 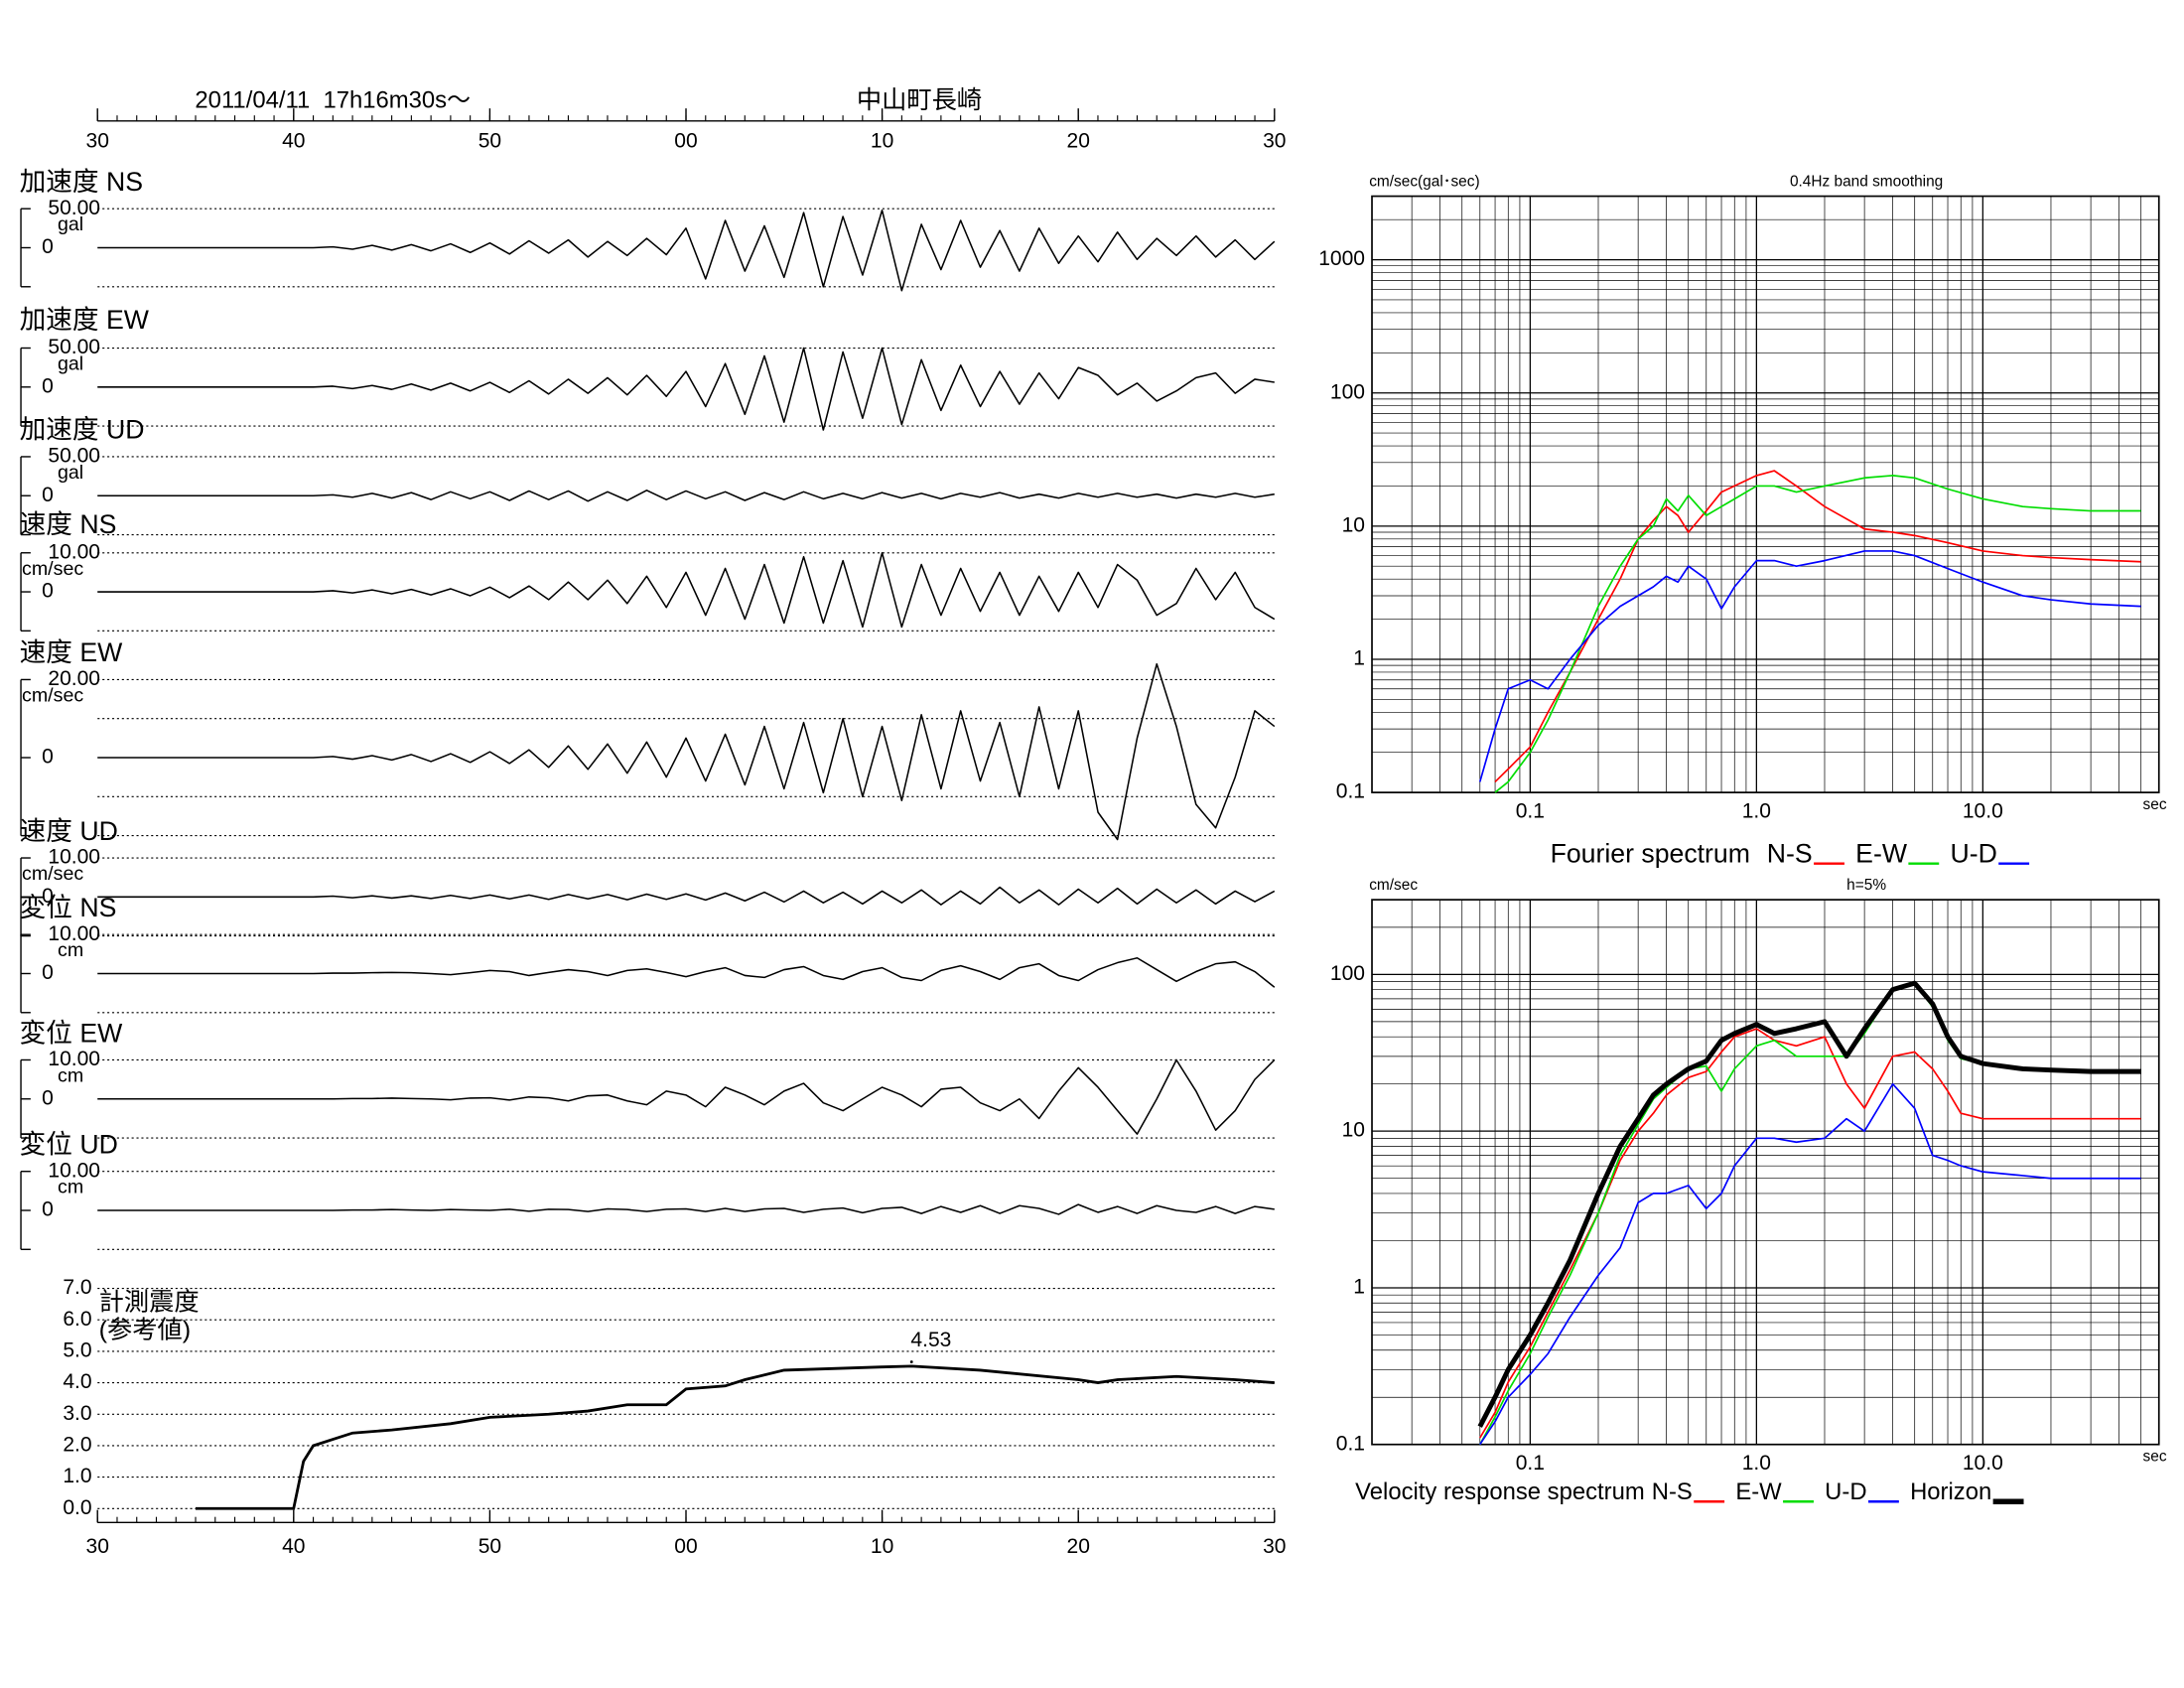 What do you see at coordinates (77, 1319) in the screenshot?
I see `y-tick-label: 6.0` at bounding box center [77, 1319].